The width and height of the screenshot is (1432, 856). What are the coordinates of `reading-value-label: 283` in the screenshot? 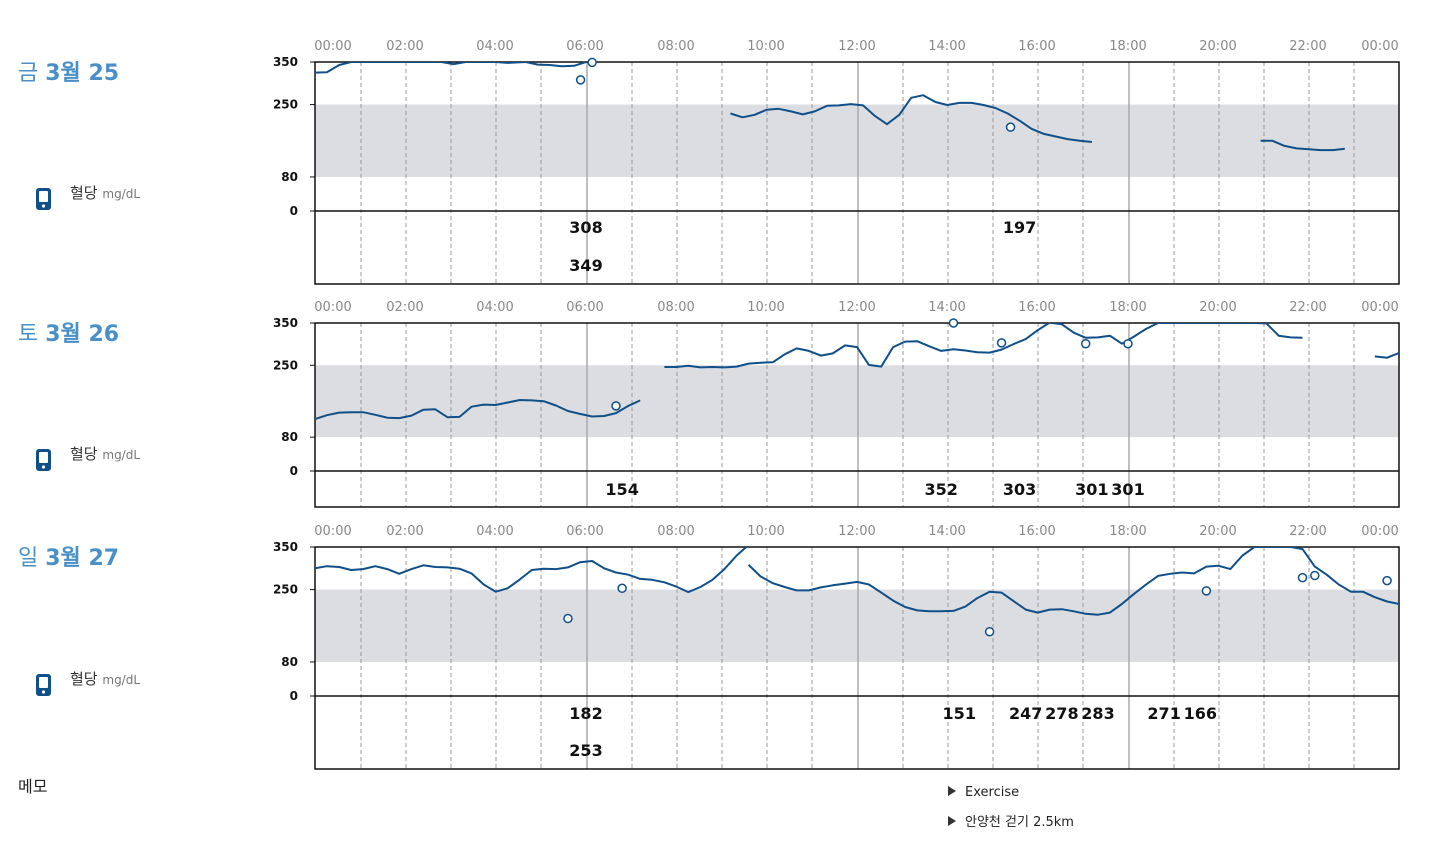 It's located at (1097, 713).